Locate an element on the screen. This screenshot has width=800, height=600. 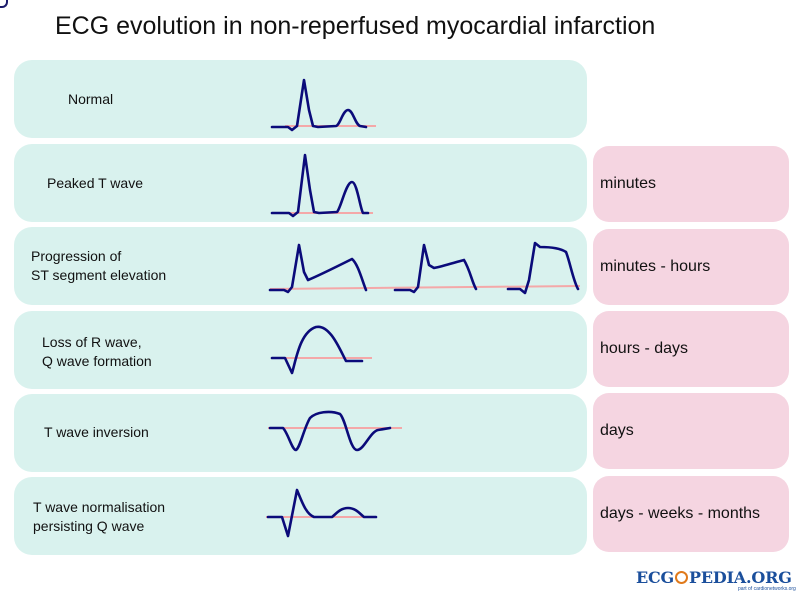
stage-label-line1: Normal is located at coordinates (91, 99).